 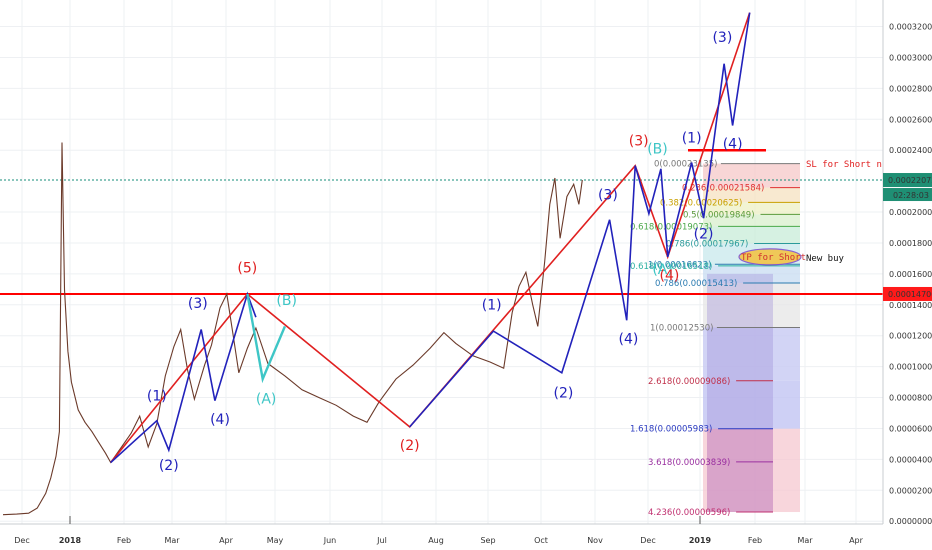 I want to click on fib-label: 0.5(0.00019849), so click(x=719, y=215).